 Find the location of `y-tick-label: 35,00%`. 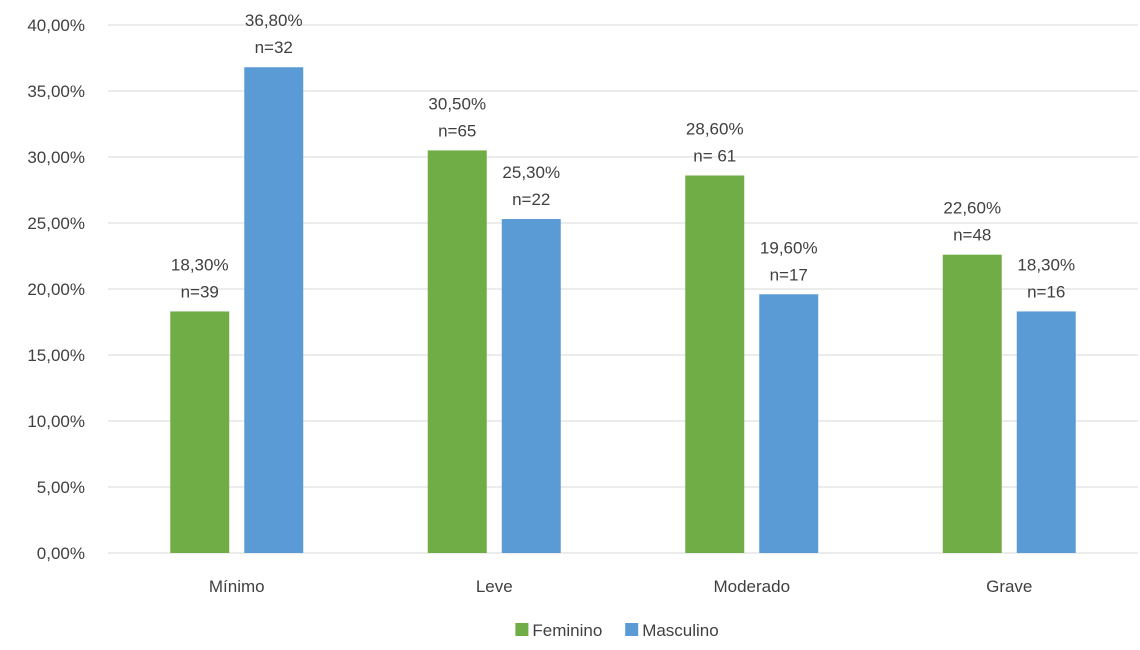

y-tick-label: 35,00% is located at coordinates (56, 91).